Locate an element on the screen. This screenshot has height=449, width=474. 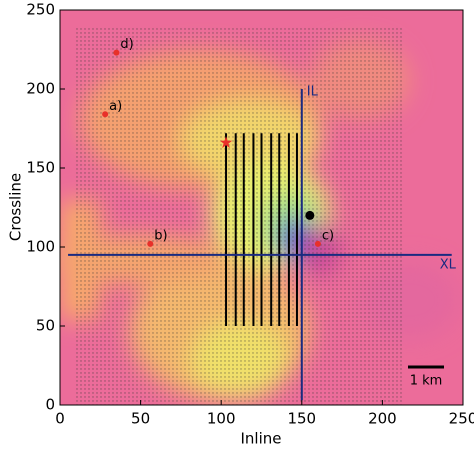
section-line-label: IL is located at coordinates (313, 92).